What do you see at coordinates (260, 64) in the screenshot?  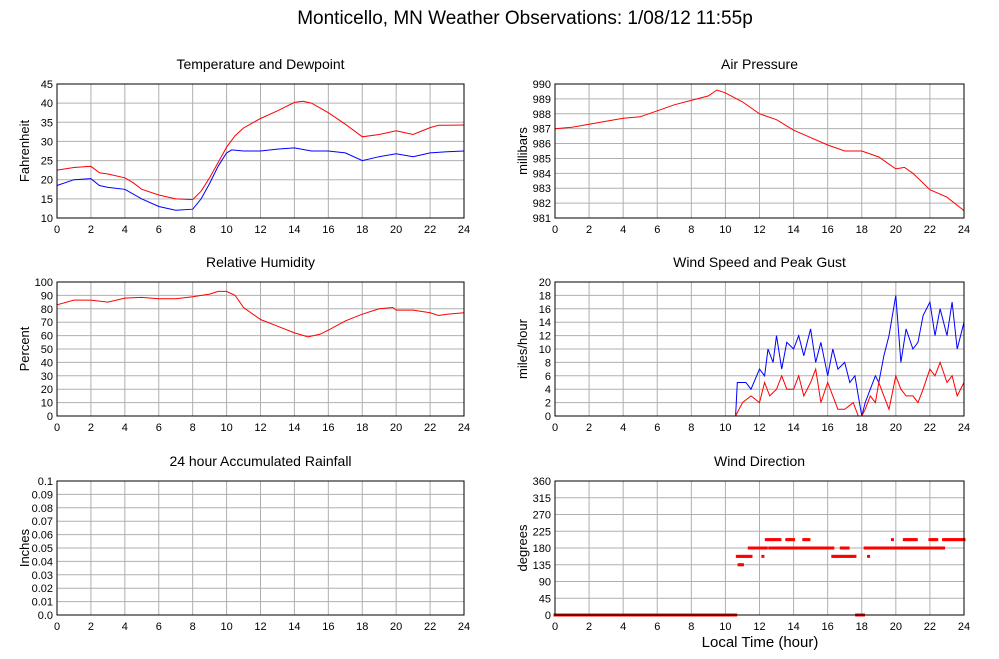 I see `panel-title: Temperature and Dewpoint` at bounding box center [260, 64].